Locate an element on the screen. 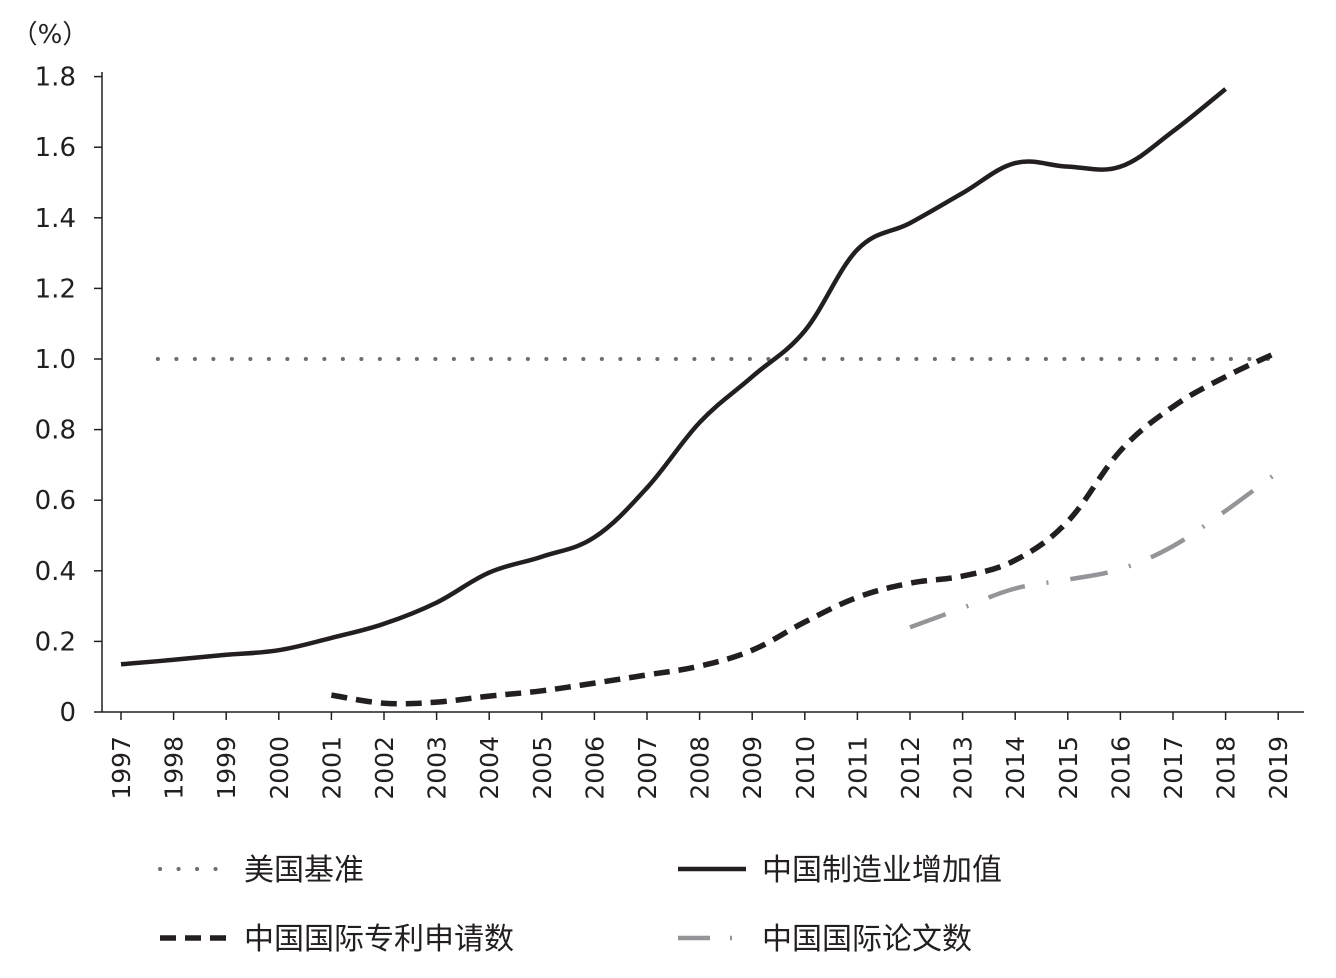 The width and height of the screenshot is (1336, 978). x-tick-label: 2016 is located at coordinates (1120, 768).